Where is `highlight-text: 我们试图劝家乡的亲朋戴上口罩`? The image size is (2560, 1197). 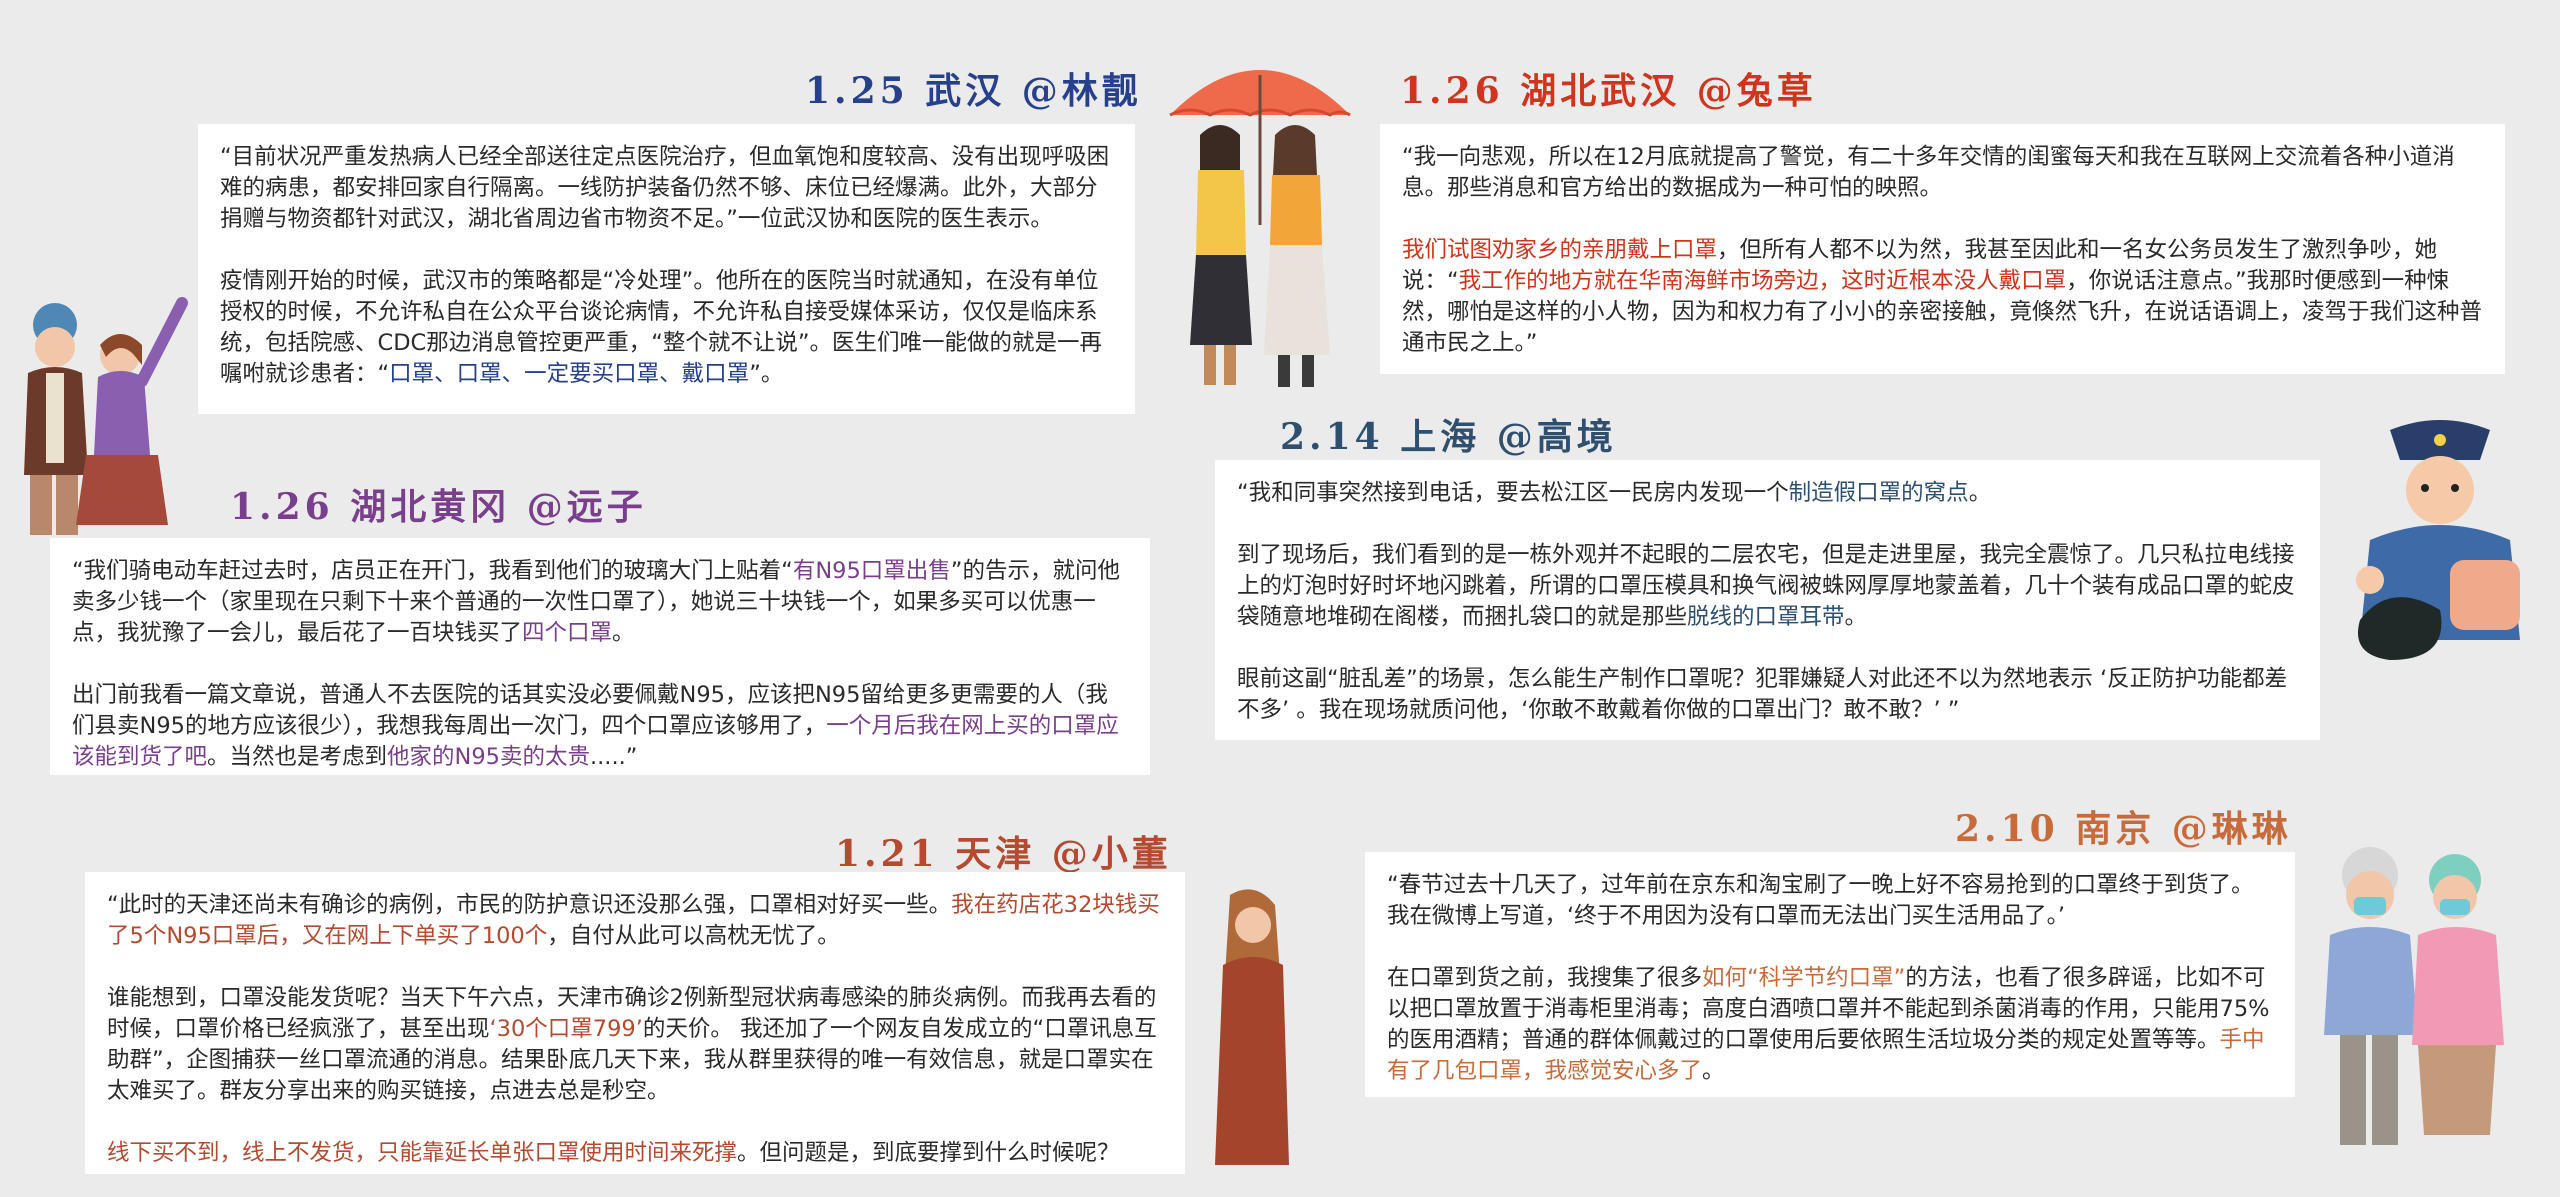 highlight-text: 我们试图劝家乡的亲朋戴上口罩 is located at coordinates (1560, 250).